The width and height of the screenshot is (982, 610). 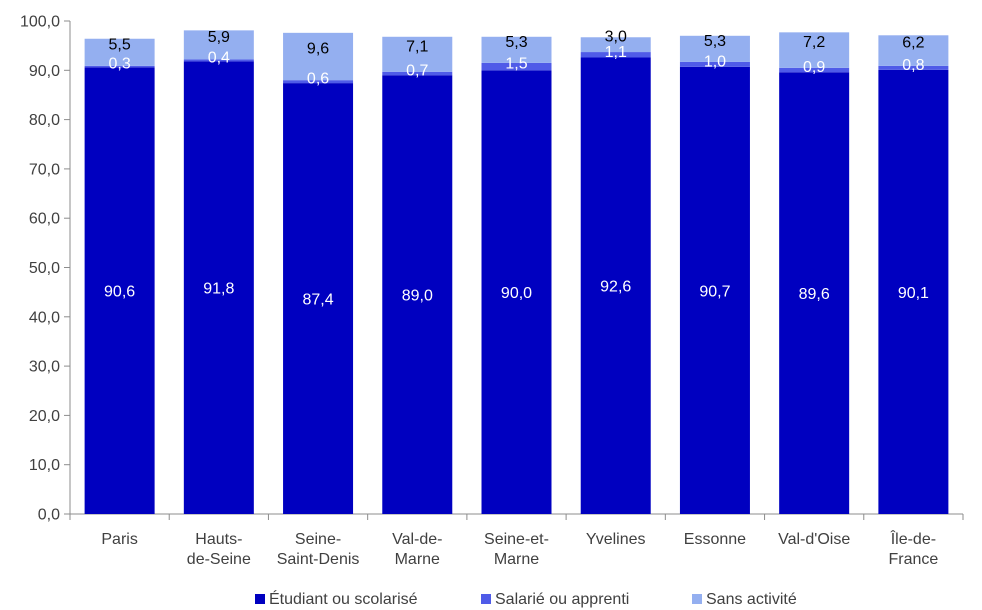 I want to click on data-label: 0,8, so click(x=913, y=65).